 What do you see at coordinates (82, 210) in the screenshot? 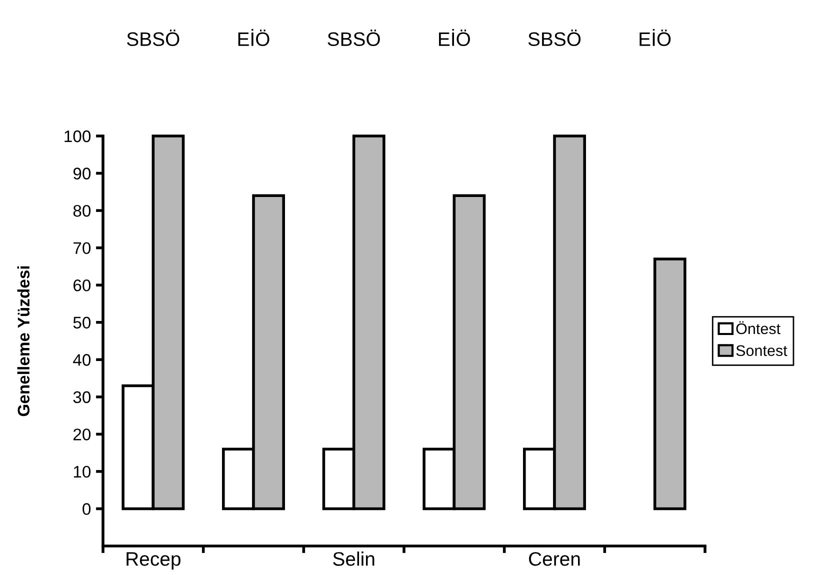
I see `y-tick-label: 80` at bounding box center [82, 210].